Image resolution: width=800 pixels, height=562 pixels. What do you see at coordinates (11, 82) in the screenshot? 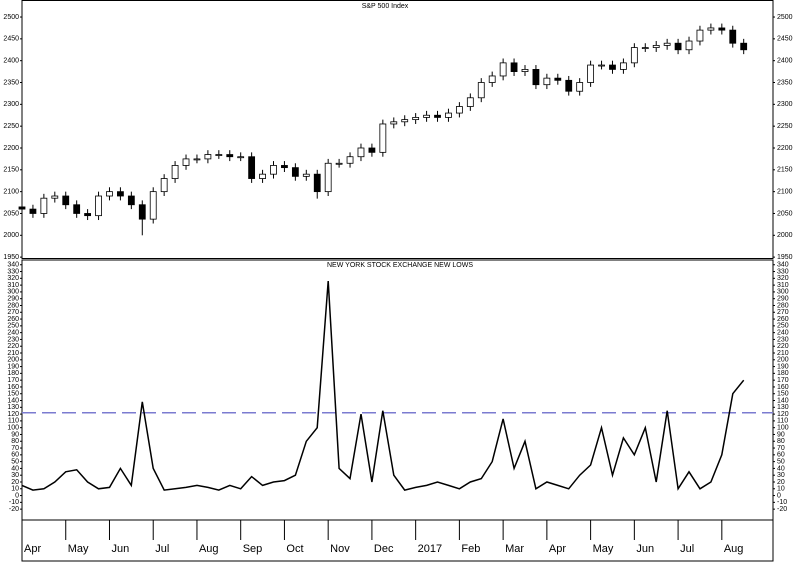
I see `y-tick-label: 2350` at bounding box center [11, 82].